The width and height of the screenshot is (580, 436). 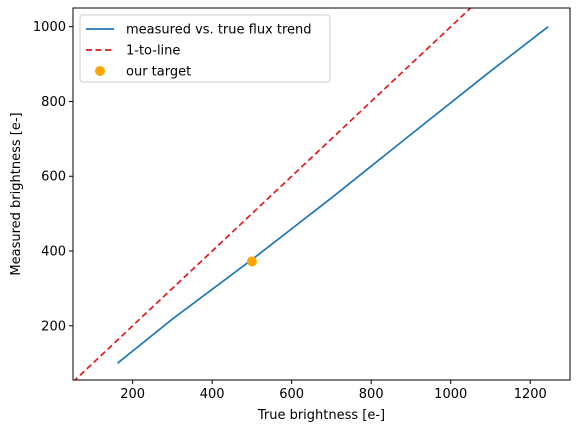 I want to click on y-tick-label: 600, so click(x=53, y=177).